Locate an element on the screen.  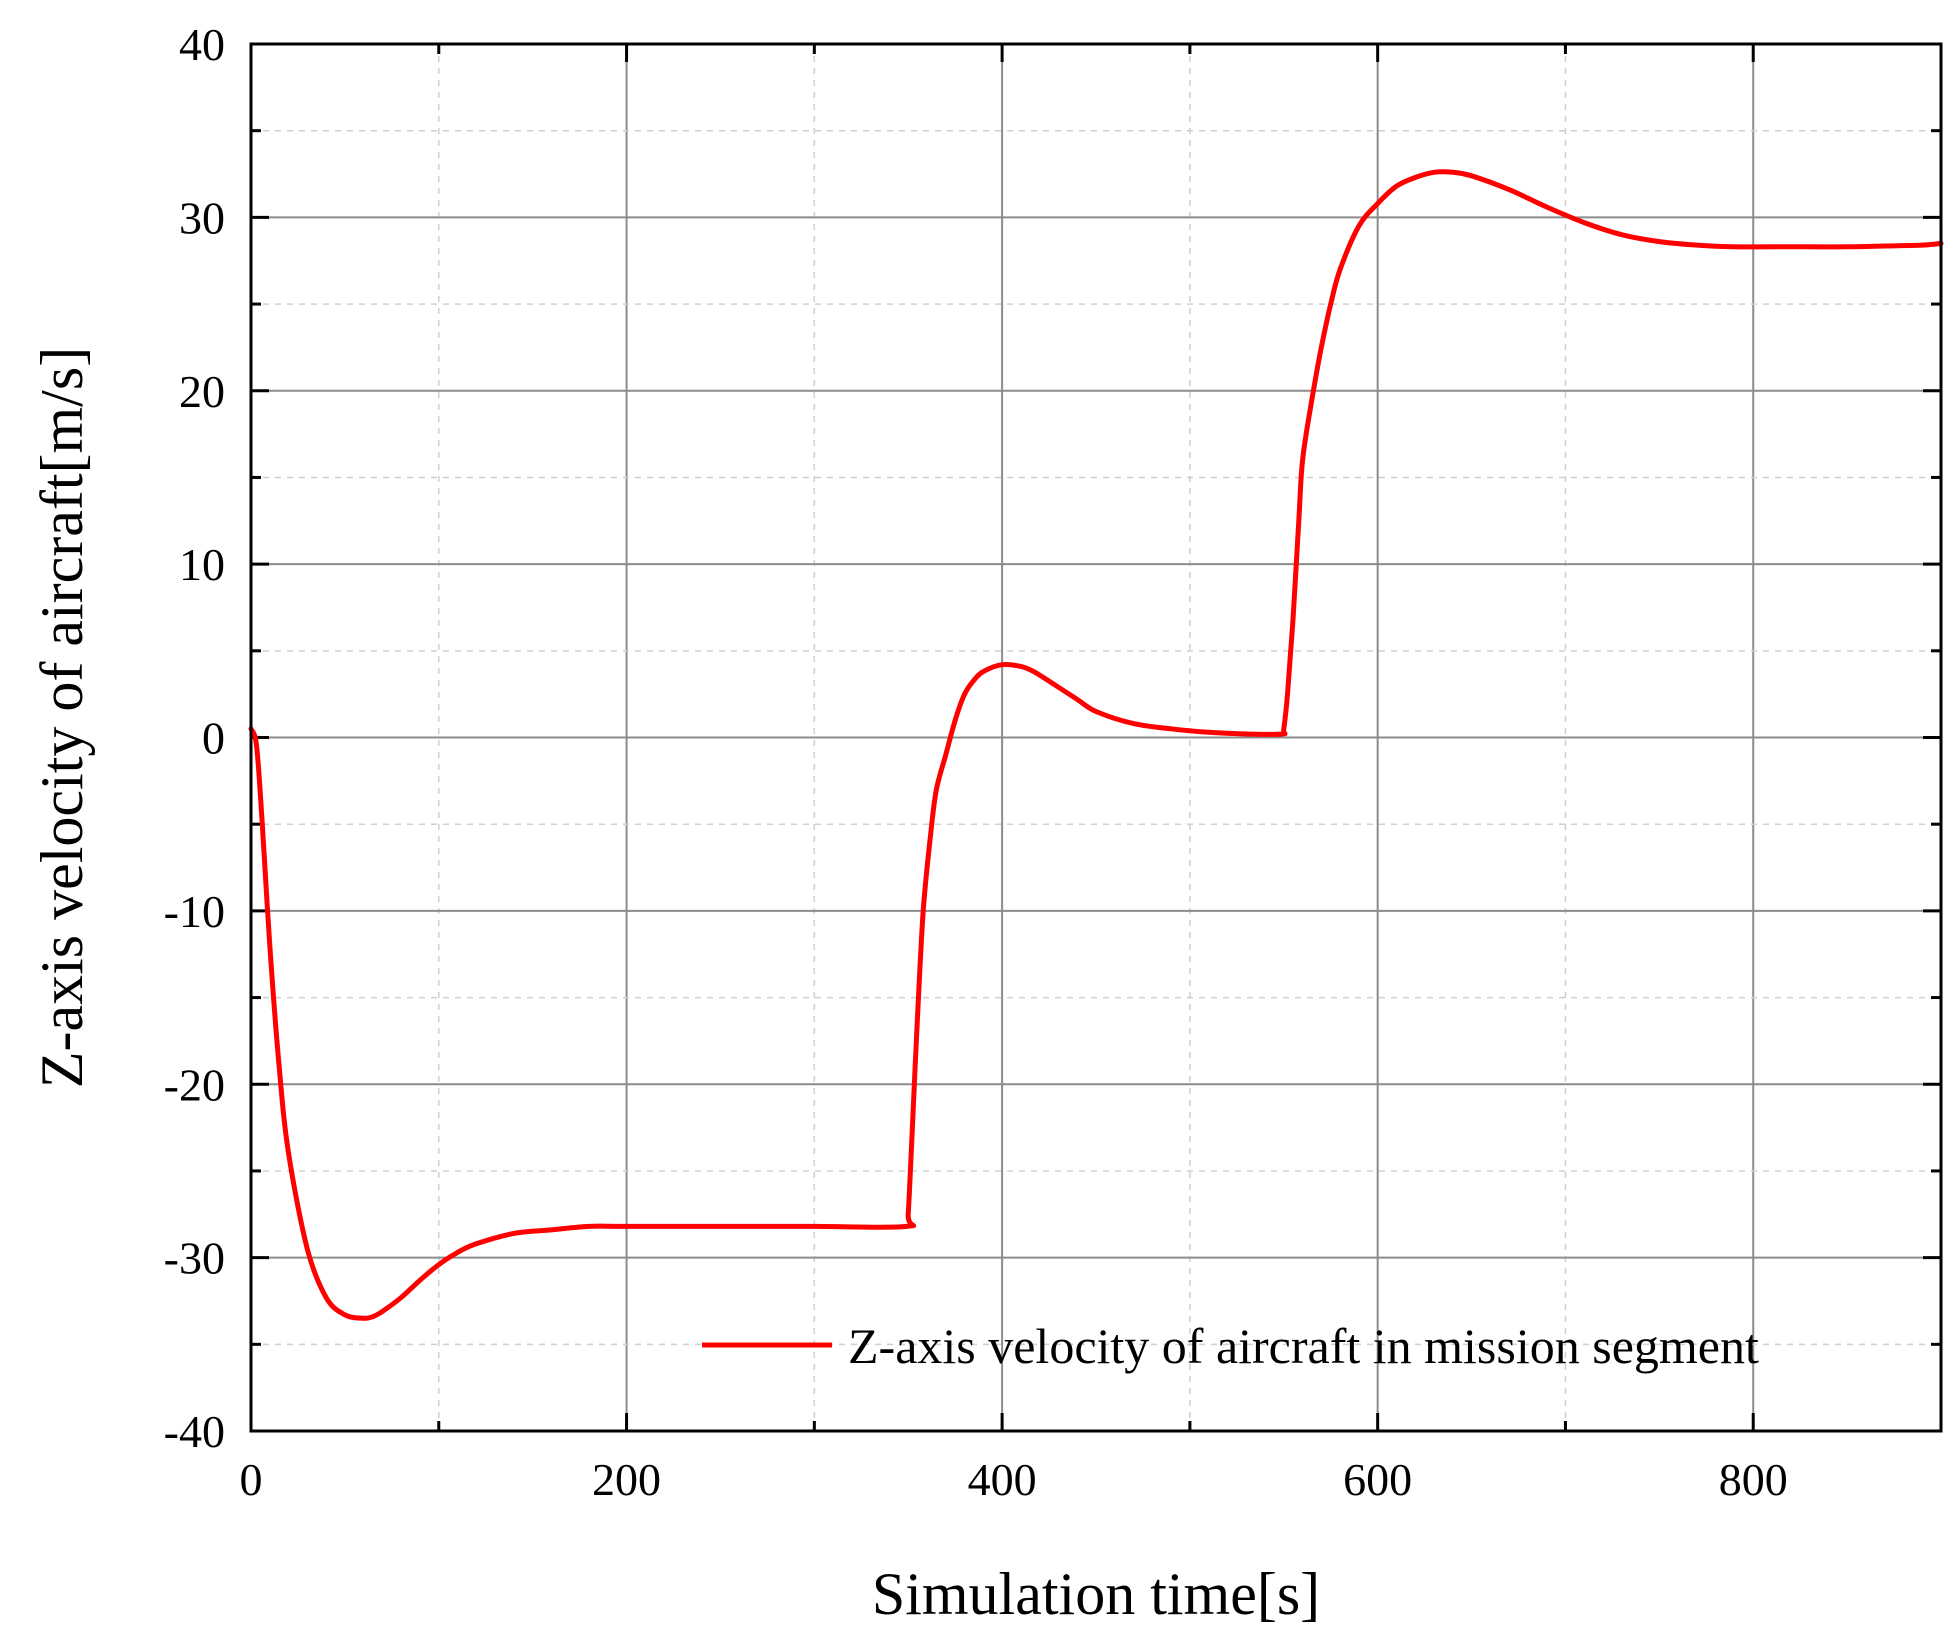
y-tick-label: 30 is located at coordinates (202, 217).